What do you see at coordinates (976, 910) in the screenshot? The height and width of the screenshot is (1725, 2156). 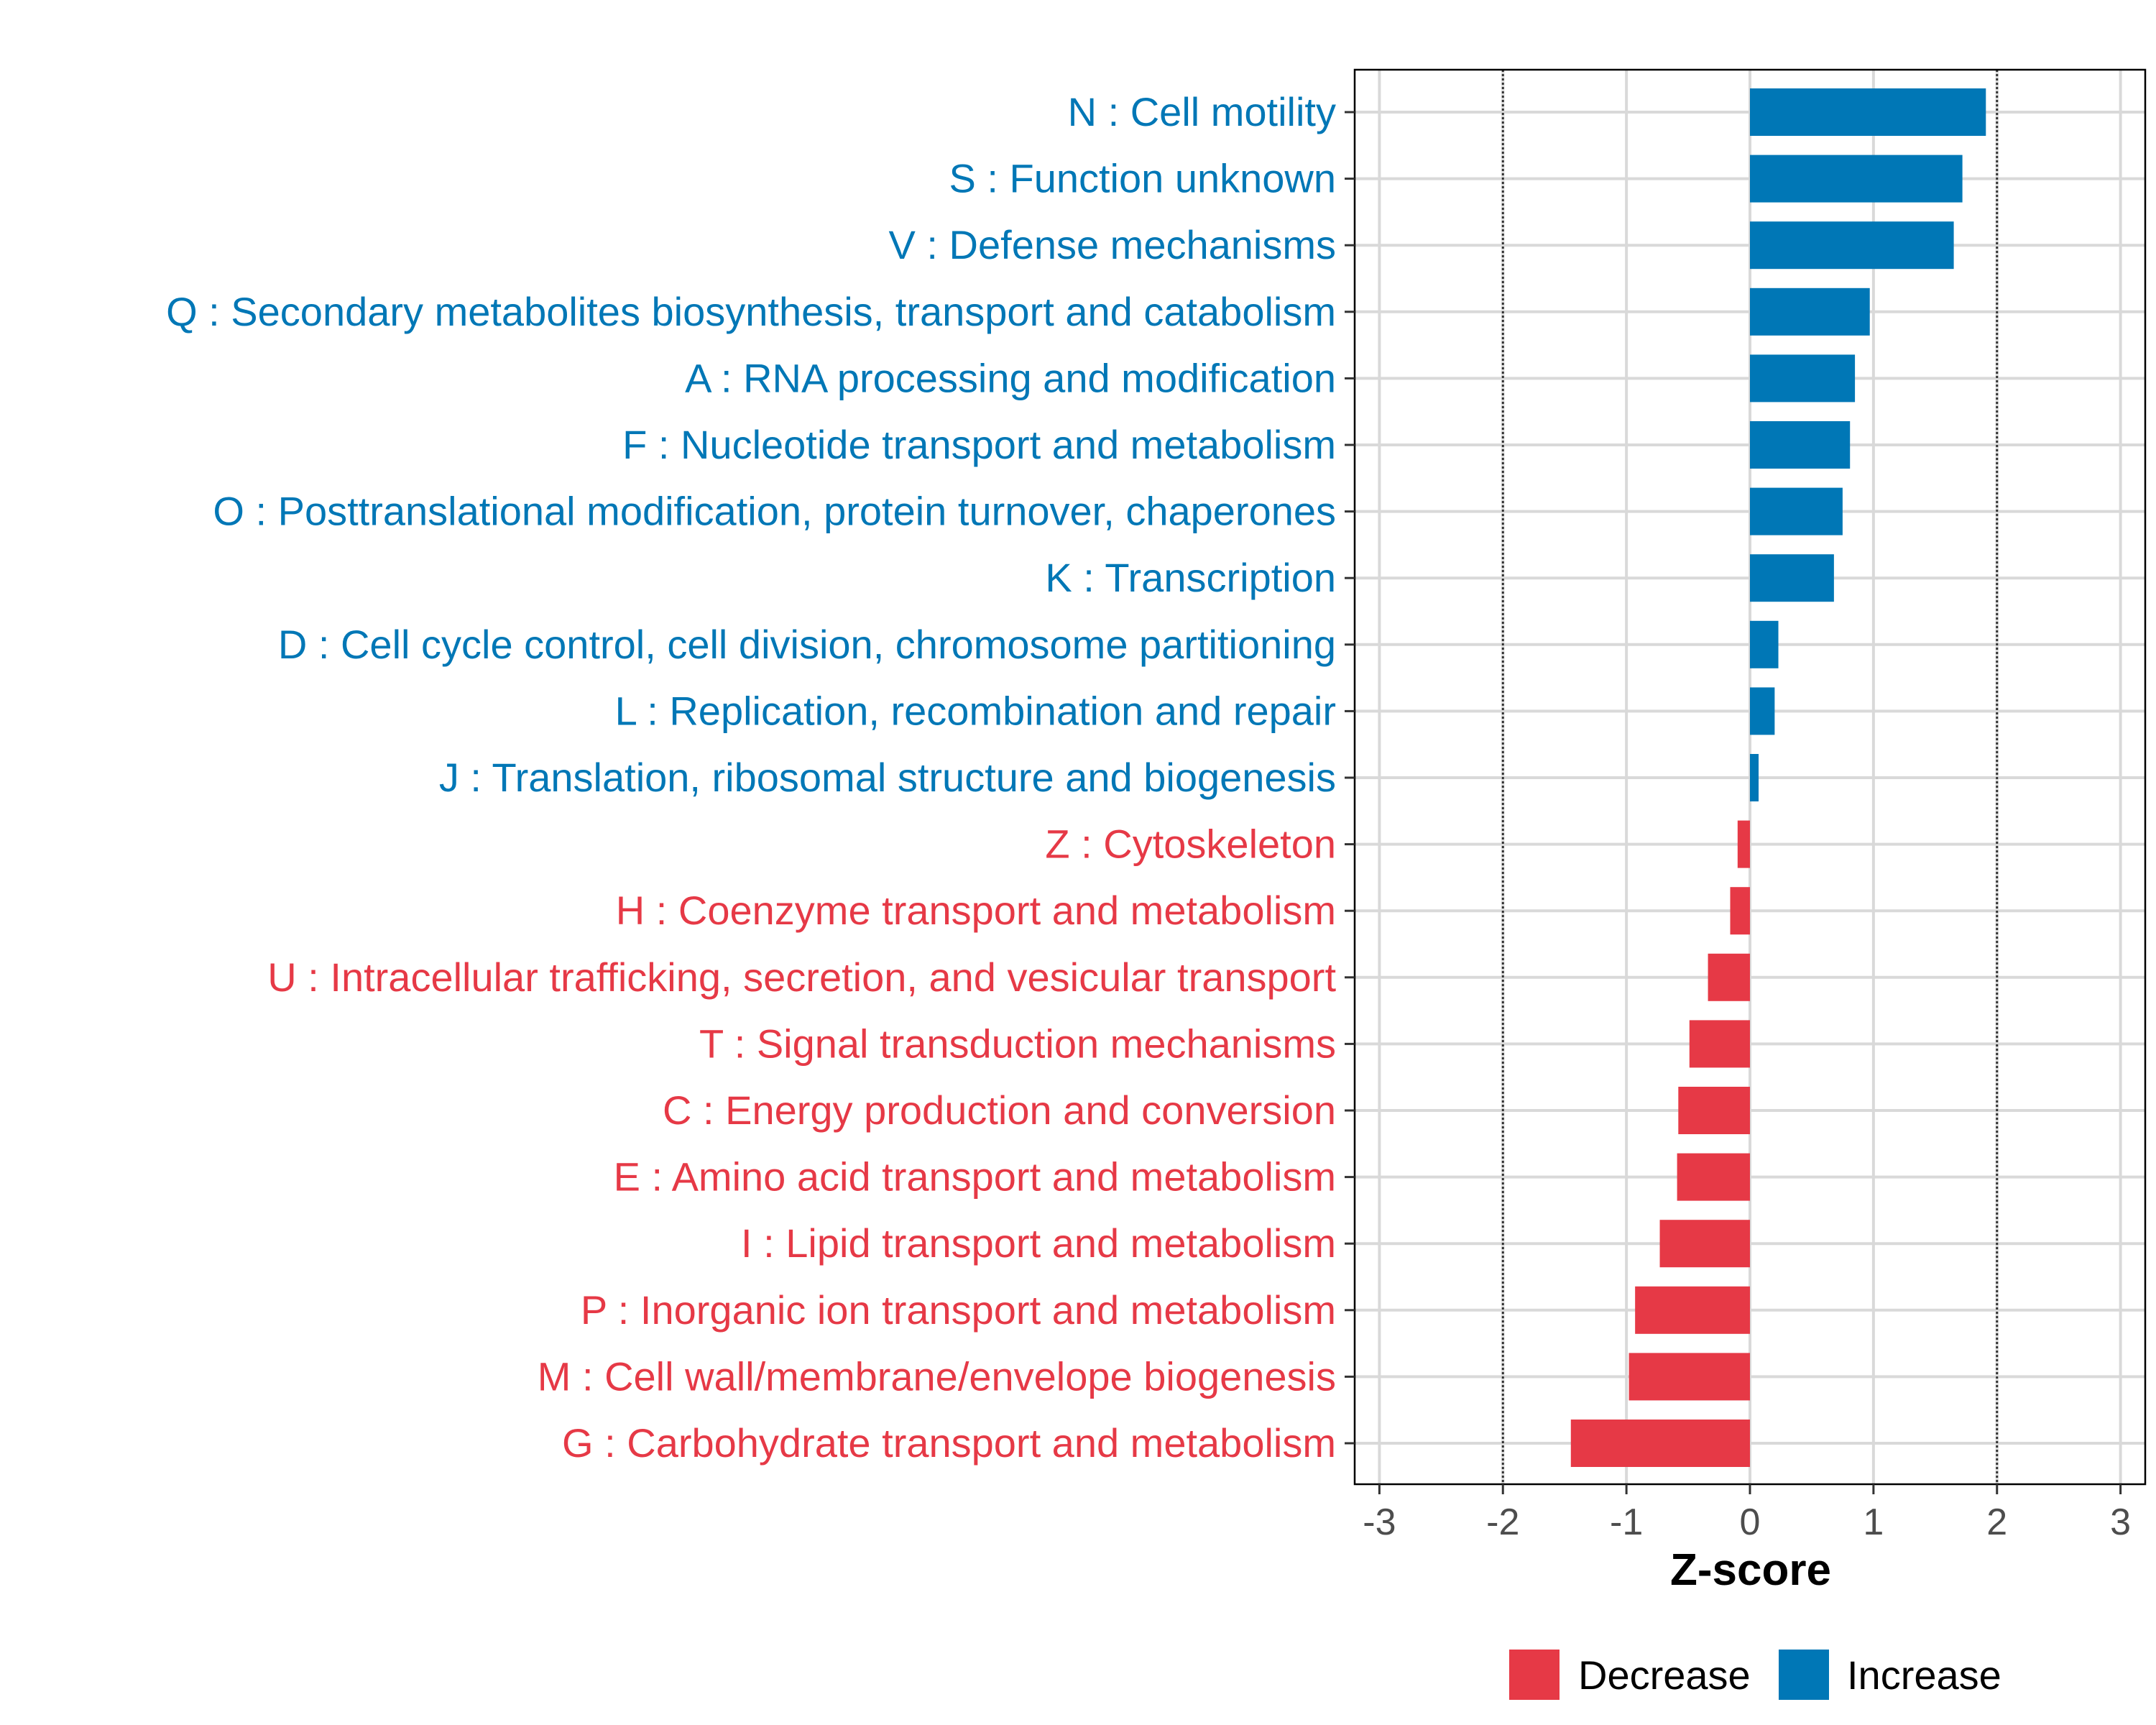 I see `category-label: H : Coenzyme transport and metabolism` at bounding box center [976, 910].